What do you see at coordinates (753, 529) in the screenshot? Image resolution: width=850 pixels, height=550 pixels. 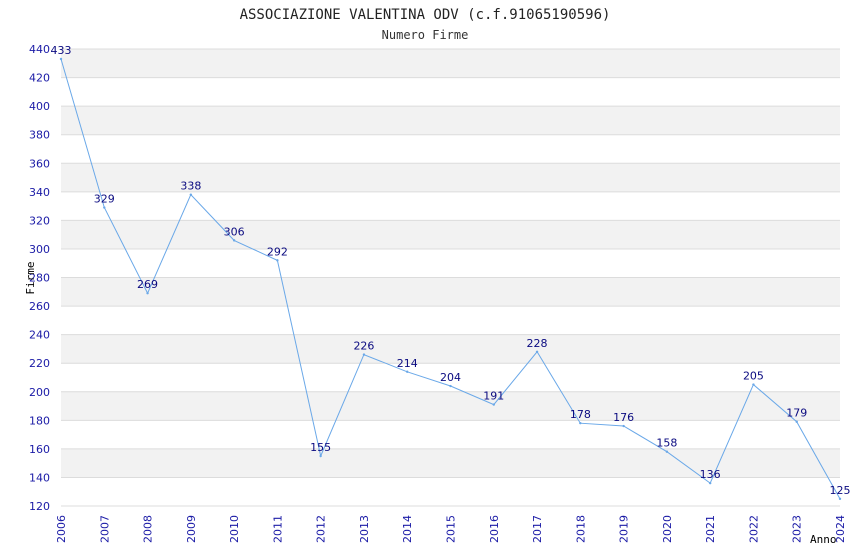 I see `x-tick-label: 2022` at bounding box center [753, 529].